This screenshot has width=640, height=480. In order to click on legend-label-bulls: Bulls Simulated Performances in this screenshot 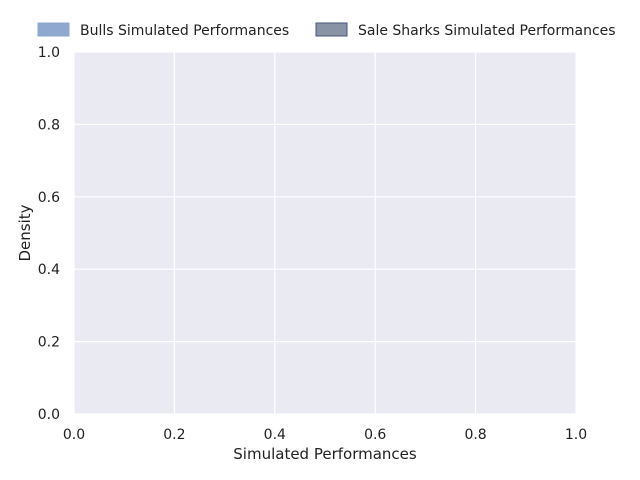, I will do `click(184, 31)`.